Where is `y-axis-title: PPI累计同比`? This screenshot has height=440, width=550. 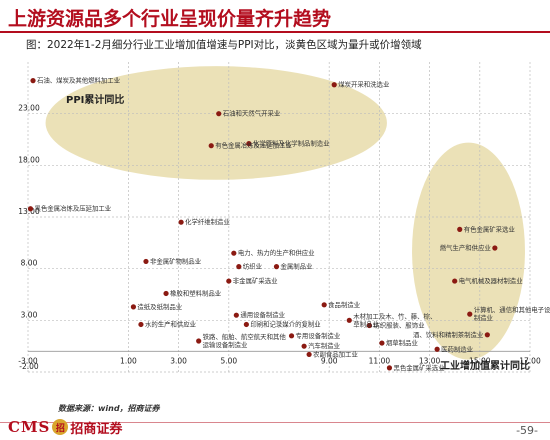 y-axis-title: PPI累计同比 is located at coordinates (95, 99).